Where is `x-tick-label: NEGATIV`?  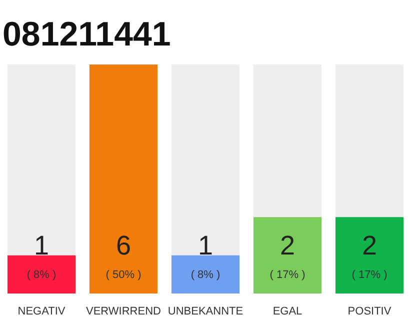
x-tick-label: NEGATIV is located at coordinates (42, 312).